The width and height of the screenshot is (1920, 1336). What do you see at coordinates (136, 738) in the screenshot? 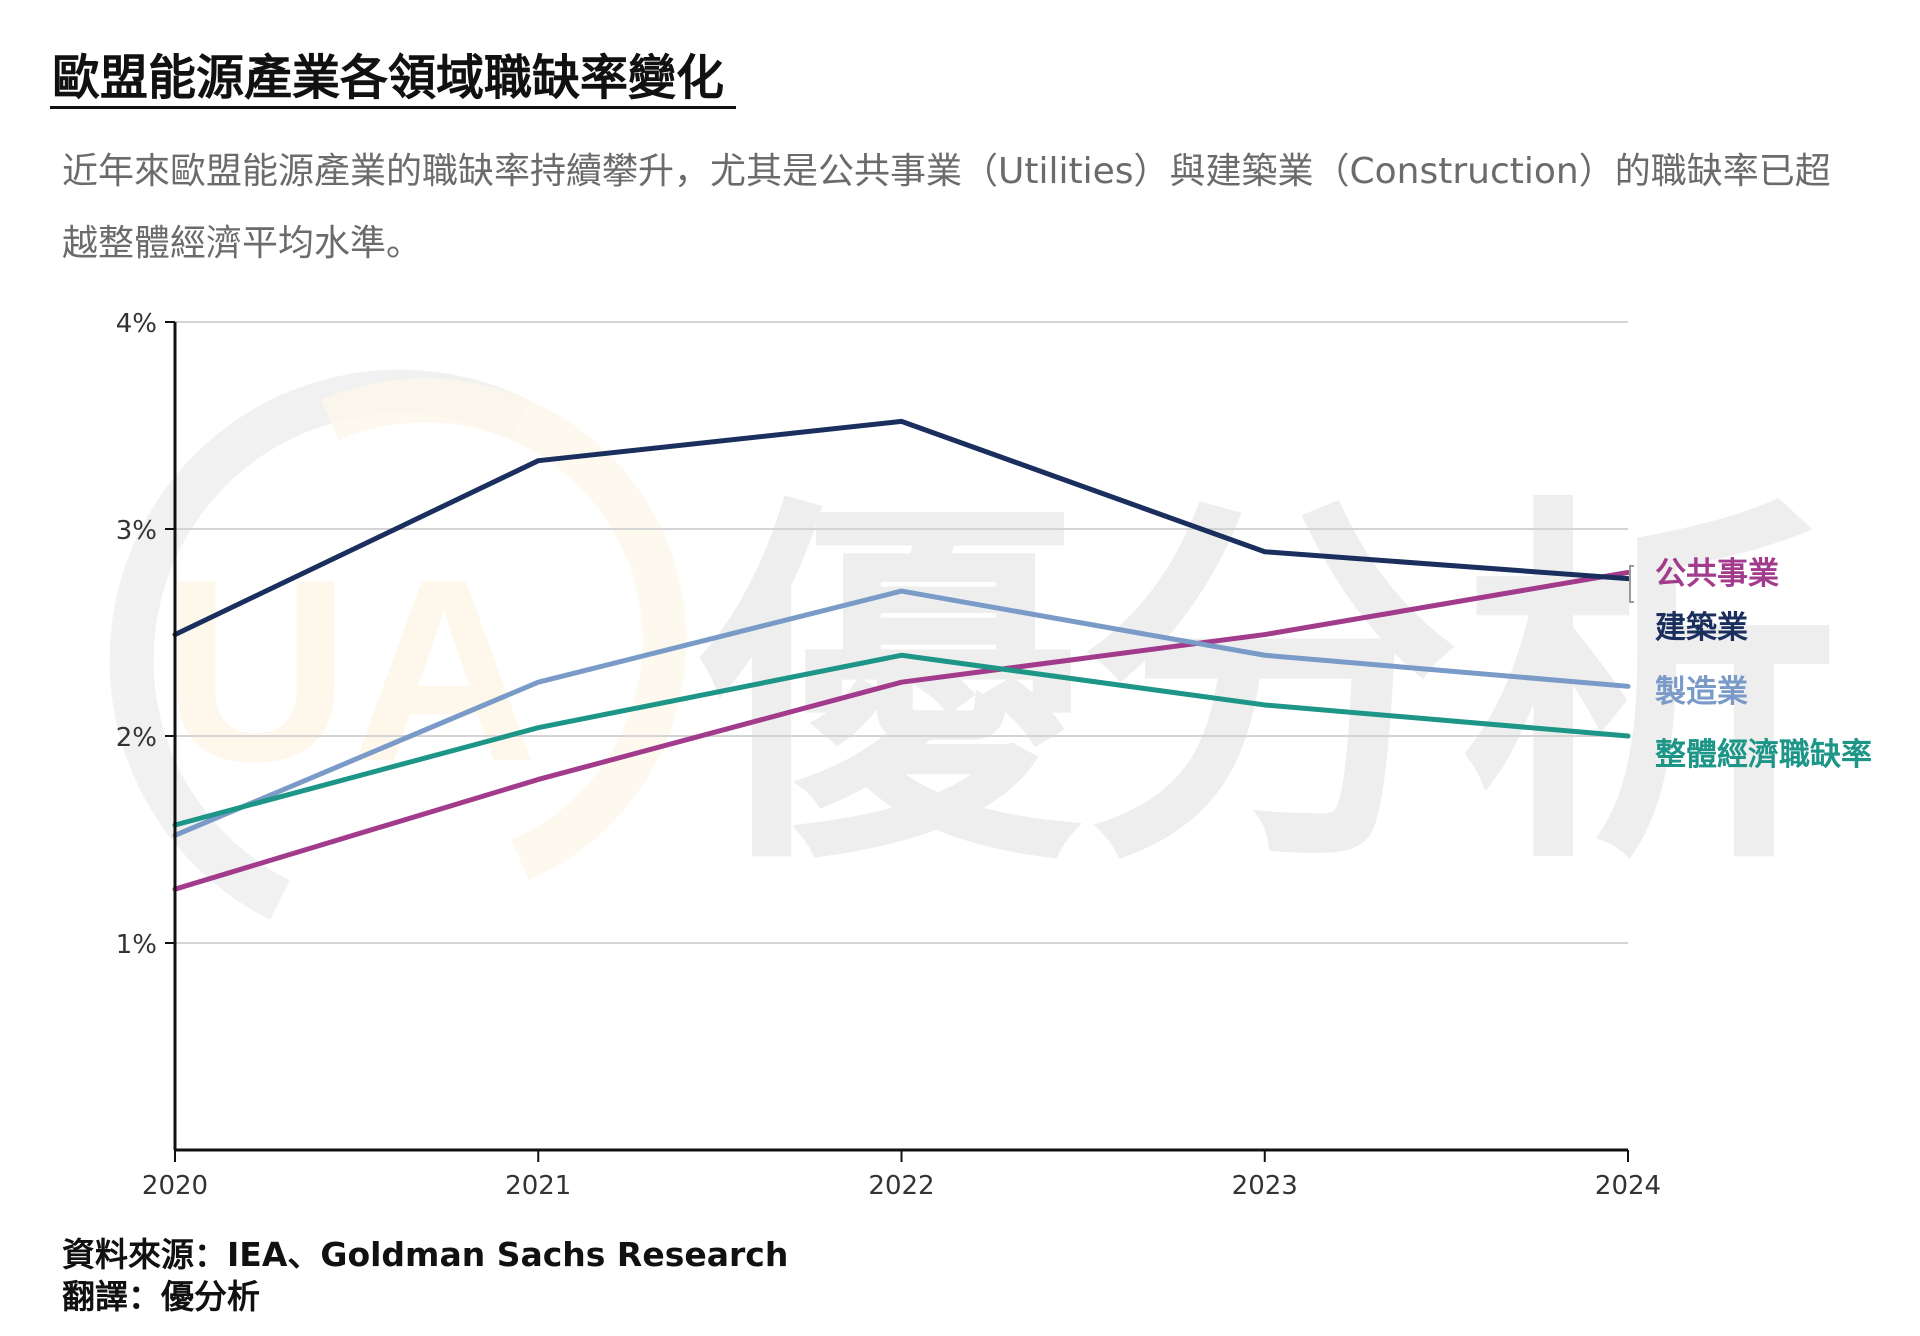
I see `y-tick-label-1: 2%` at bounding box center [136, 738].